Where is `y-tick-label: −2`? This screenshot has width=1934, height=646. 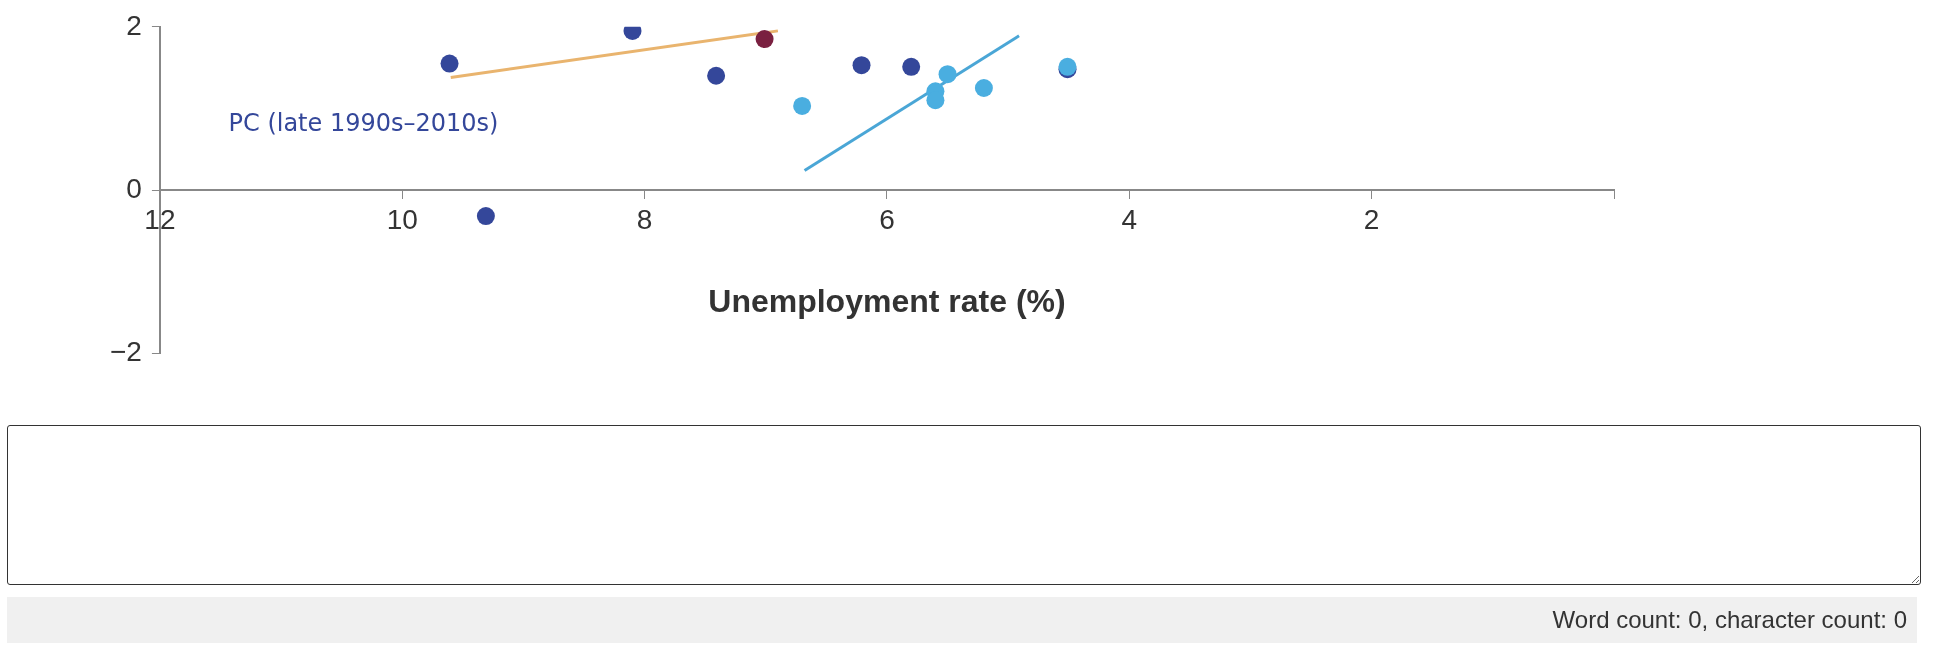
y-tick-label: −2 is located at coordinates (125, 351).